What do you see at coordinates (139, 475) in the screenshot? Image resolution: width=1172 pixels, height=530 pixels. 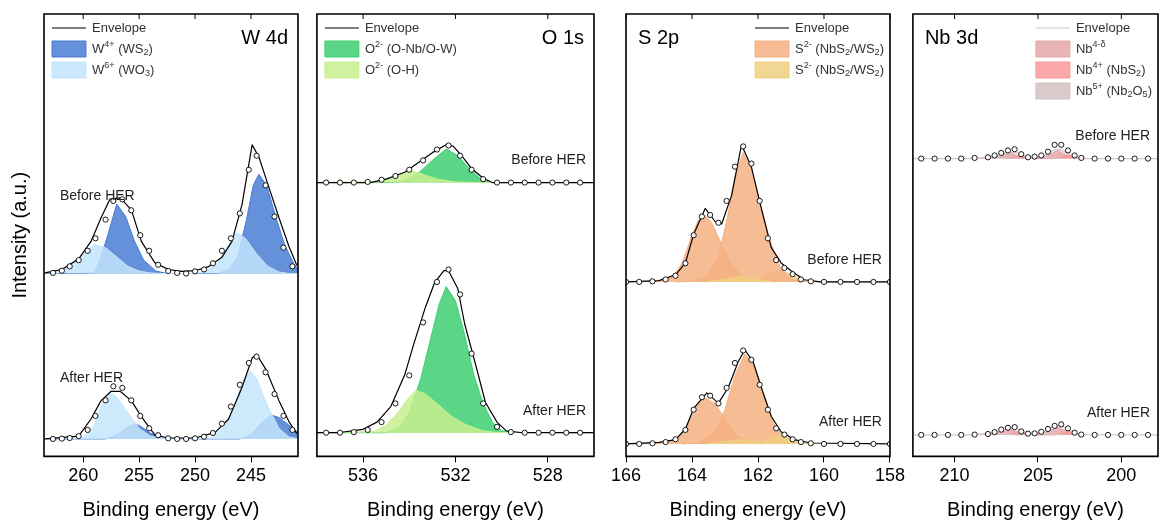 I see `x-tick-label: 255` at bounding box center [139, 475].